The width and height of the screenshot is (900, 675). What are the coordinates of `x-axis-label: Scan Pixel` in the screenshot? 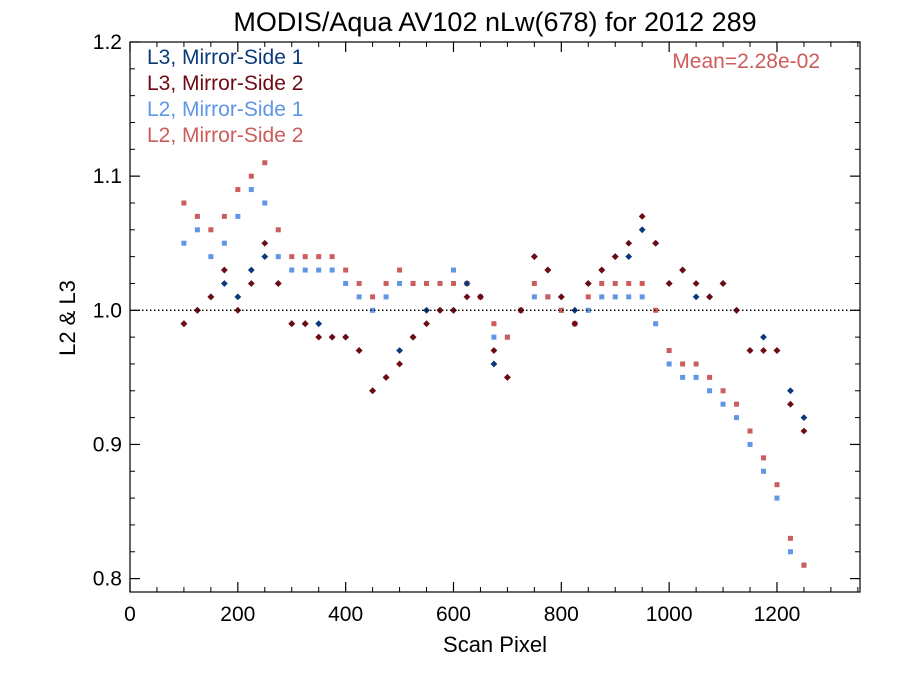 It's located at (495, 644).